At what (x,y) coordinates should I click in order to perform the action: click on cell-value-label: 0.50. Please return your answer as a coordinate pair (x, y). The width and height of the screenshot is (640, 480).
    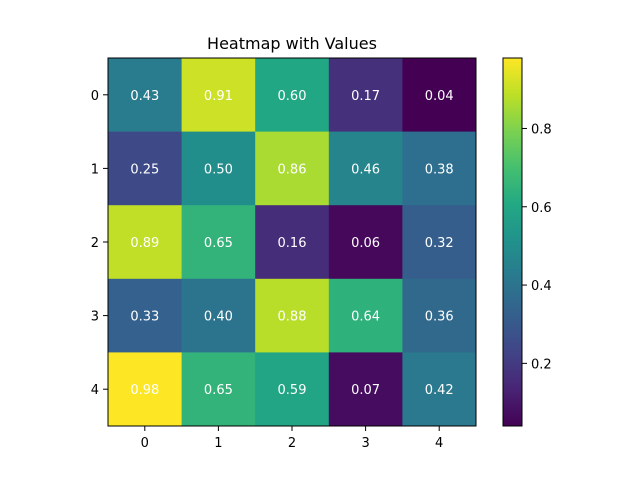
    Looking at the image, I should click on (218, 169).